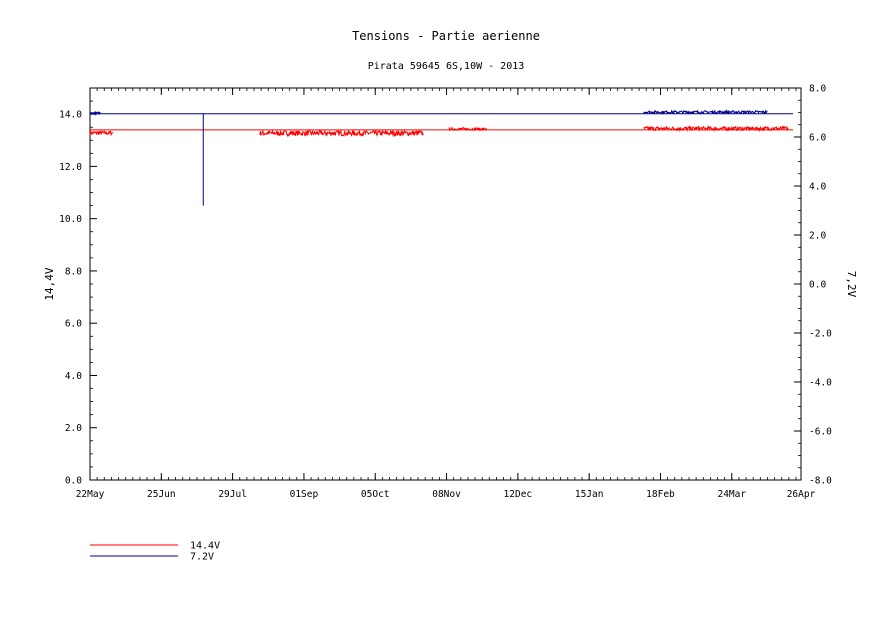 This screenshot has width=891, height=630. What do you see at coordinates (851, 284) in the screenshot?
I see `right-y-axis-label: 7,2V` at bounding box center [851, 284].